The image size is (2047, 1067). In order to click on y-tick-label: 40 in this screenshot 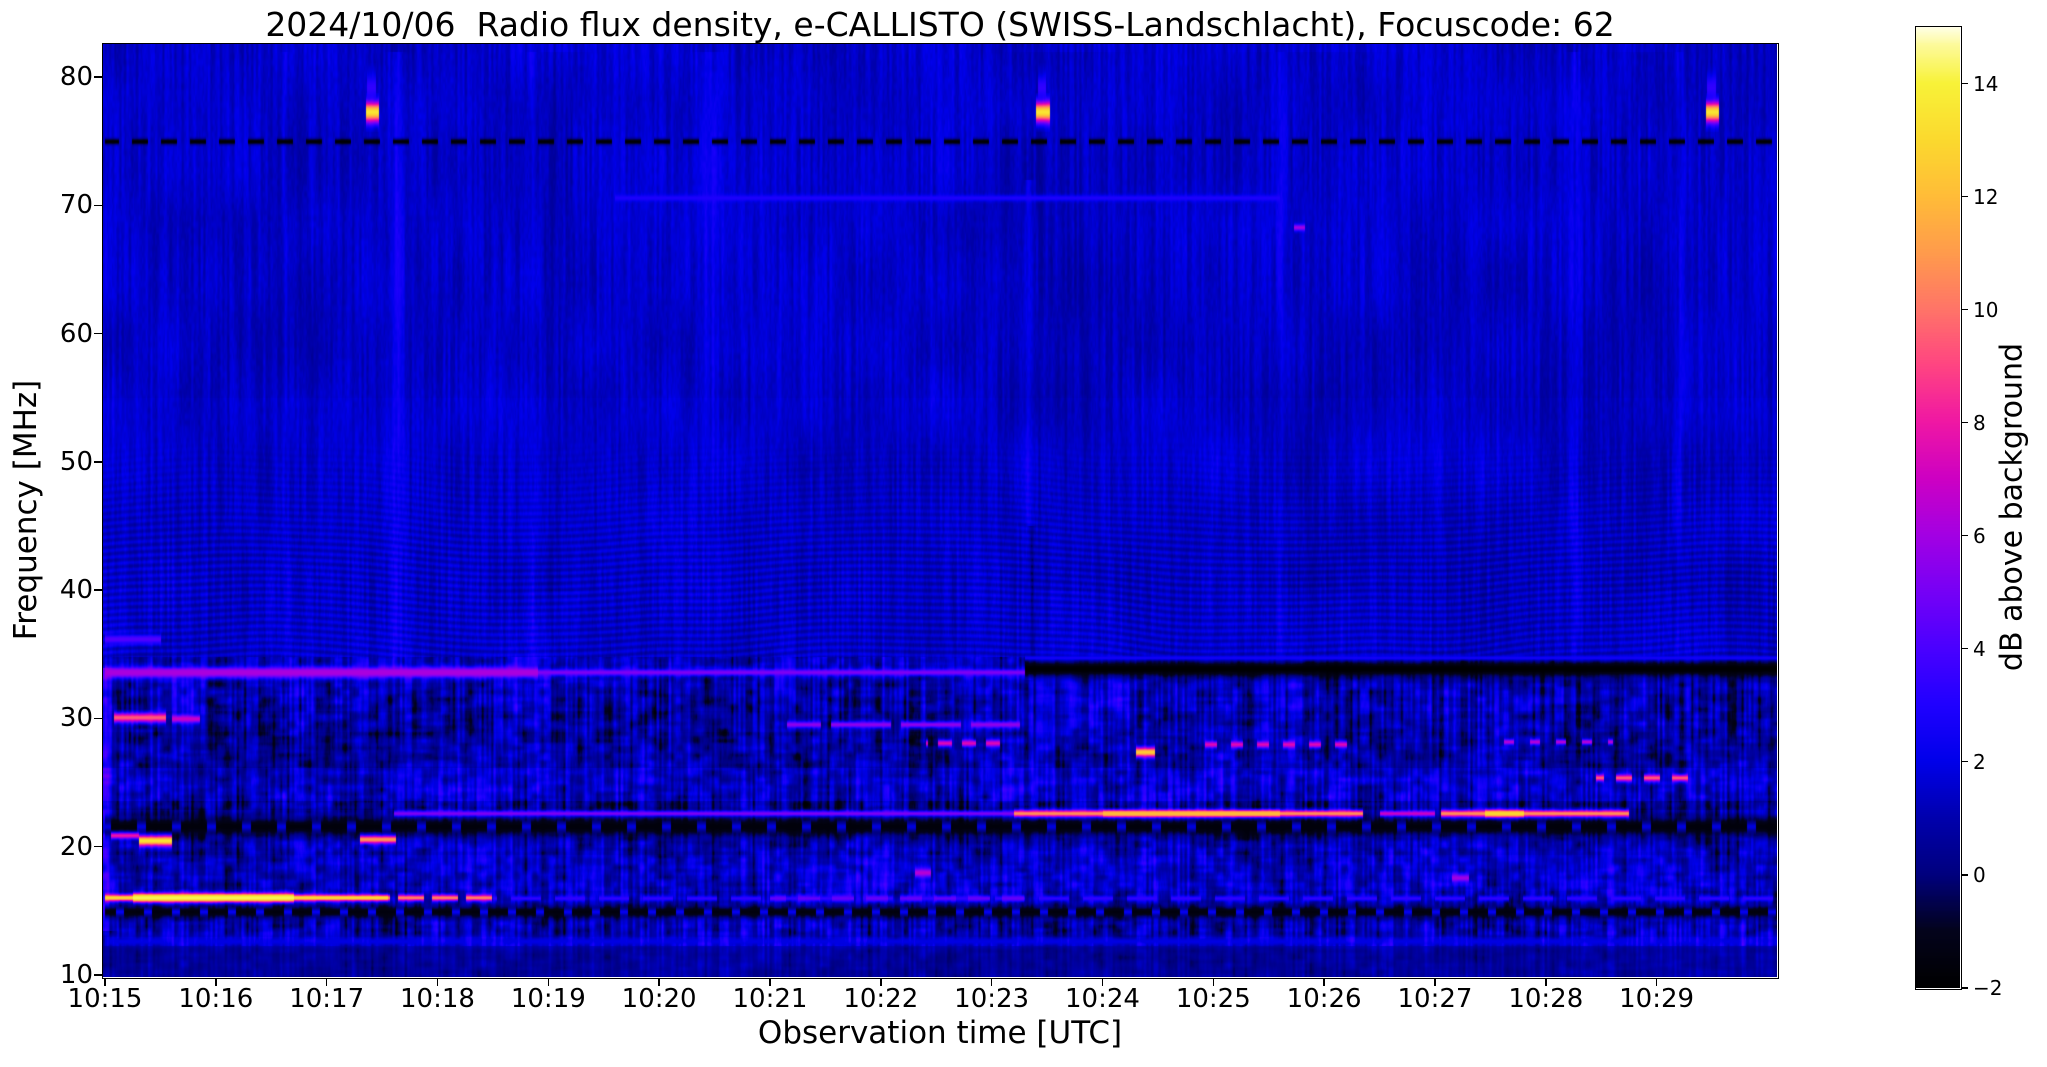, I will do `click(76, 590)`.